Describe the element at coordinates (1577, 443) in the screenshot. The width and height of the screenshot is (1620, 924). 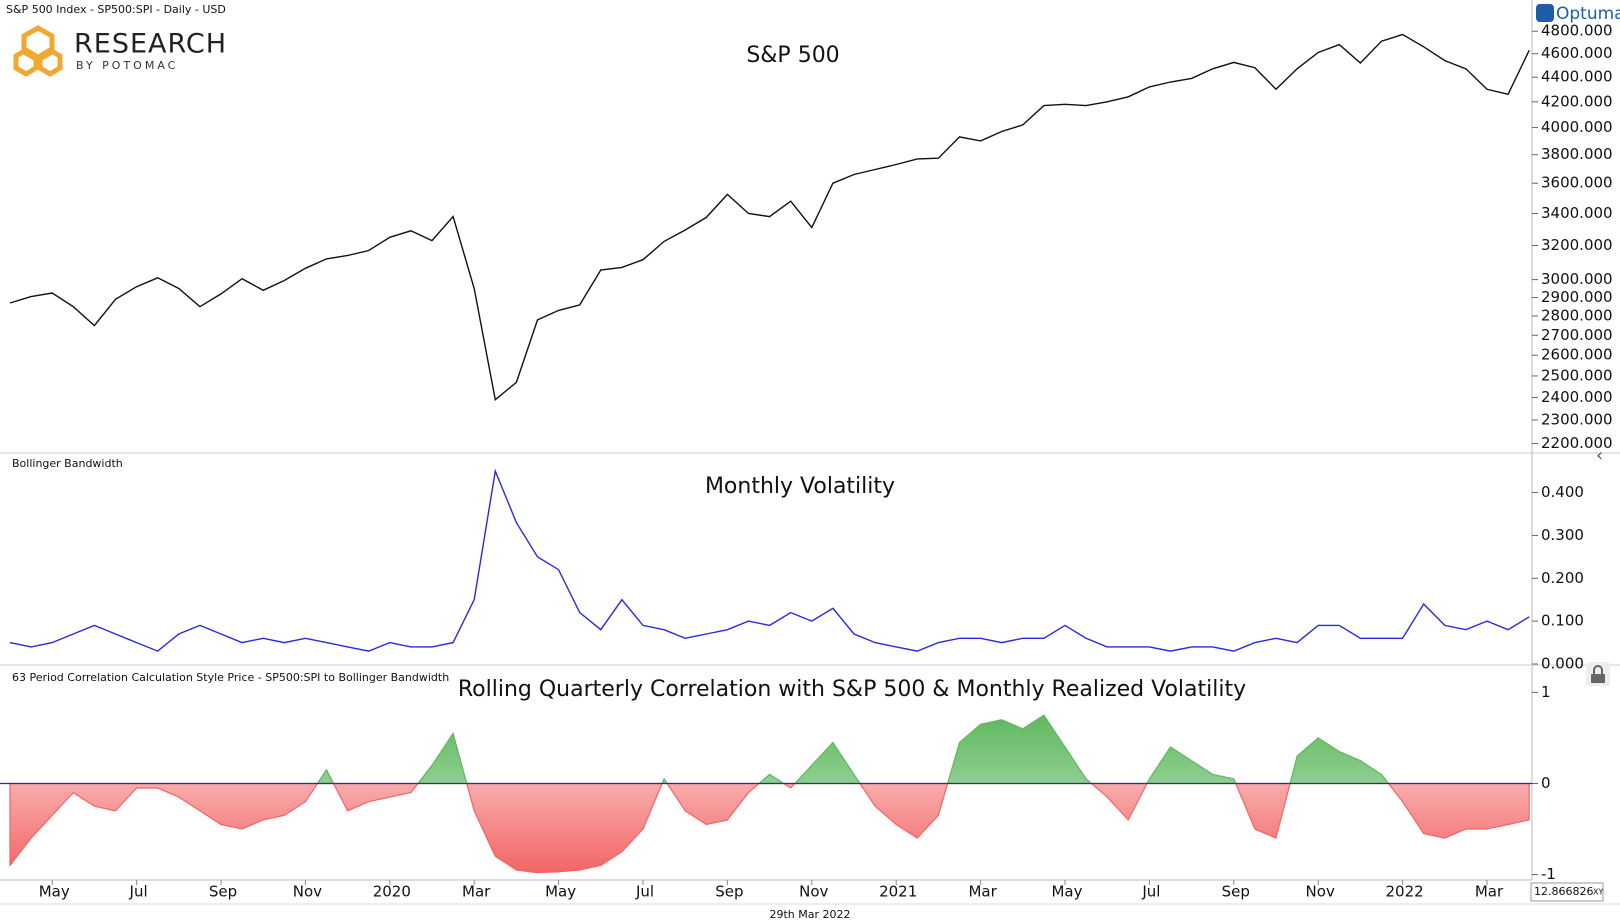
I see `y-tick-label: 2200.000` at that location.